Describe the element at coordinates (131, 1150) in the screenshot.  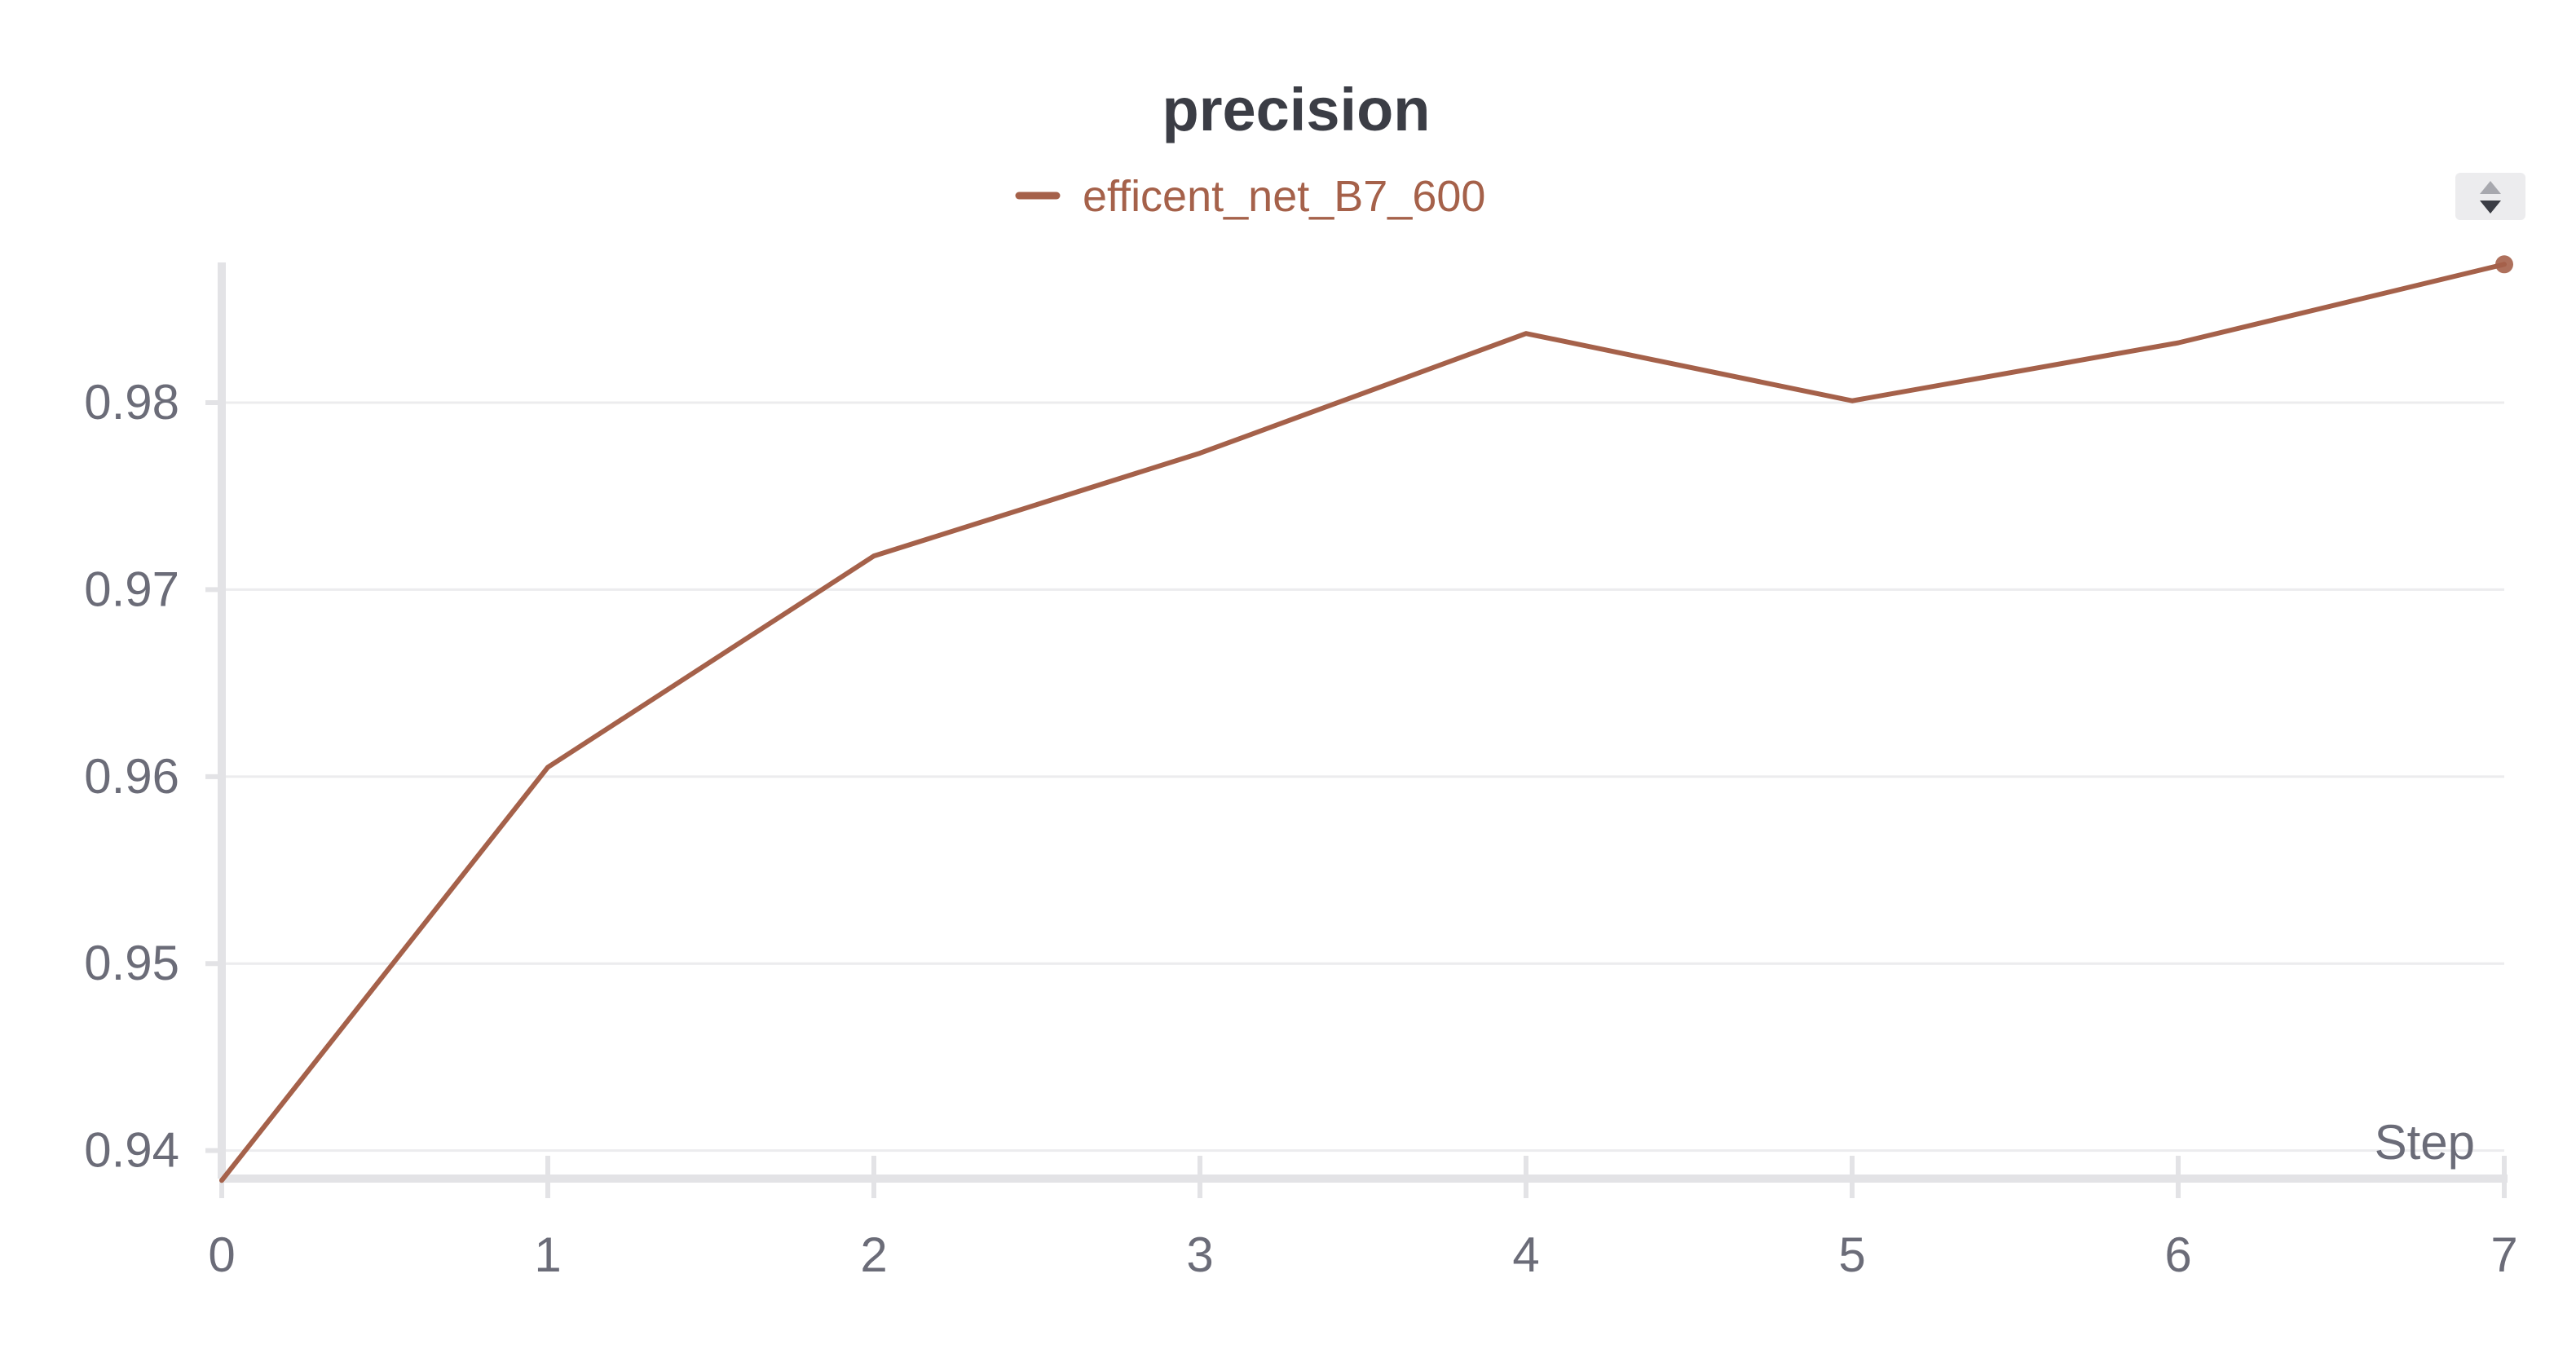
I see `y-tick-label: 0.94` at that location.